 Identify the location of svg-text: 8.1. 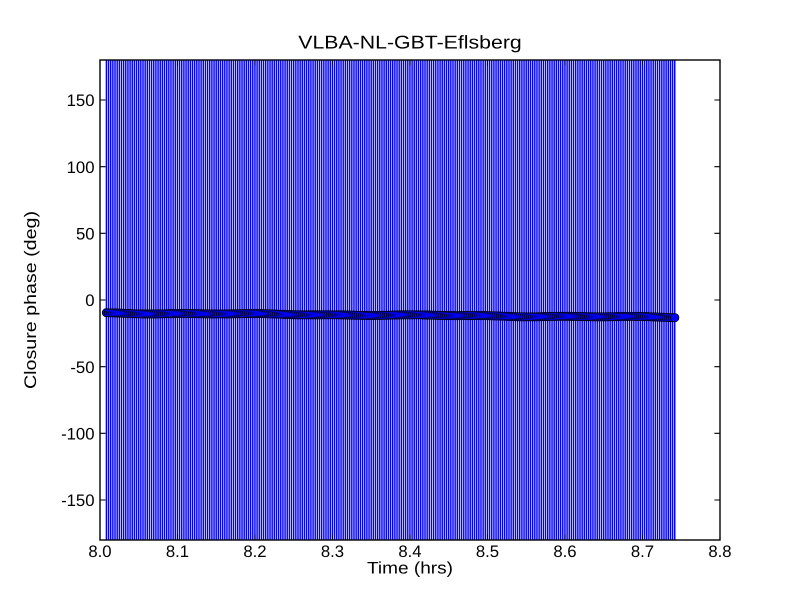
(177, 551).